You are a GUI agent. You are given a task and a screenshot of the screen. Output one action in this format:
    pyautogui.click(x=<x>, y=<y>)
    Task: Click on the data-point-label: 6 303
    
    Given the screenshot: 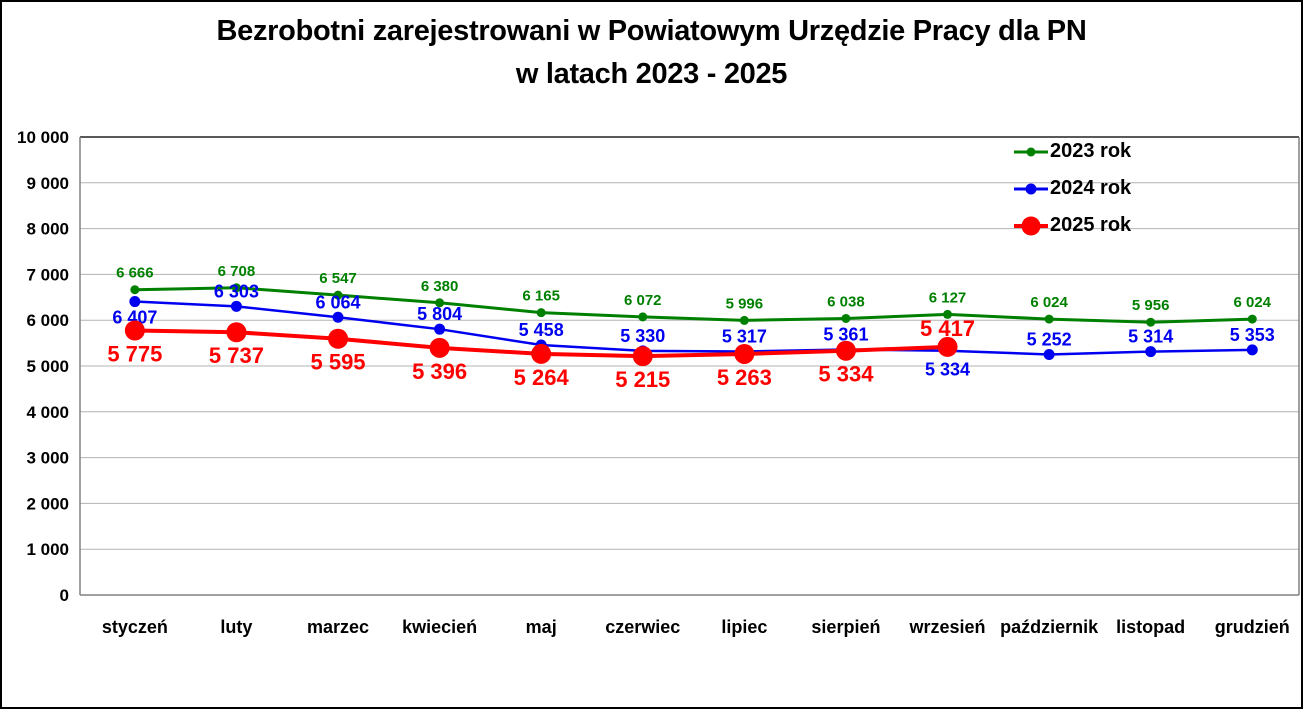 What is the action you would take?
    pyautogui.click(x=236, y=291)
    